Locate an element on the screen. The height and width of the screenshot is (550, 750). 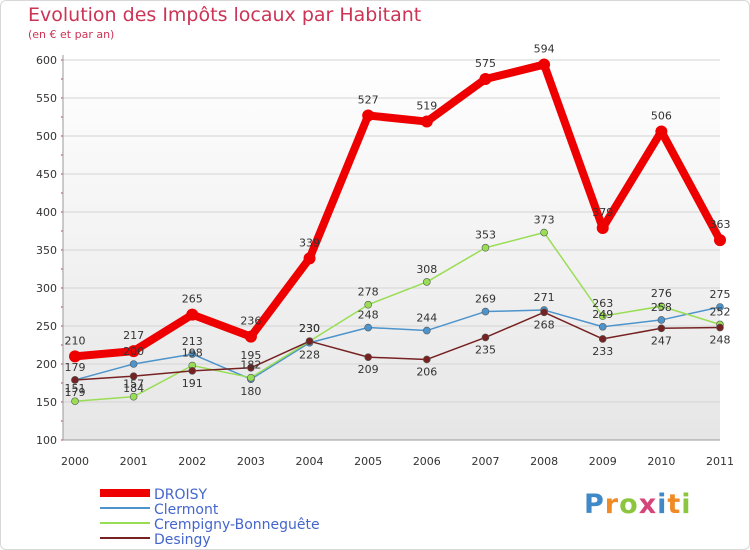
chart-subtitle: (en € et par an) is located at coordinates (71, 34).